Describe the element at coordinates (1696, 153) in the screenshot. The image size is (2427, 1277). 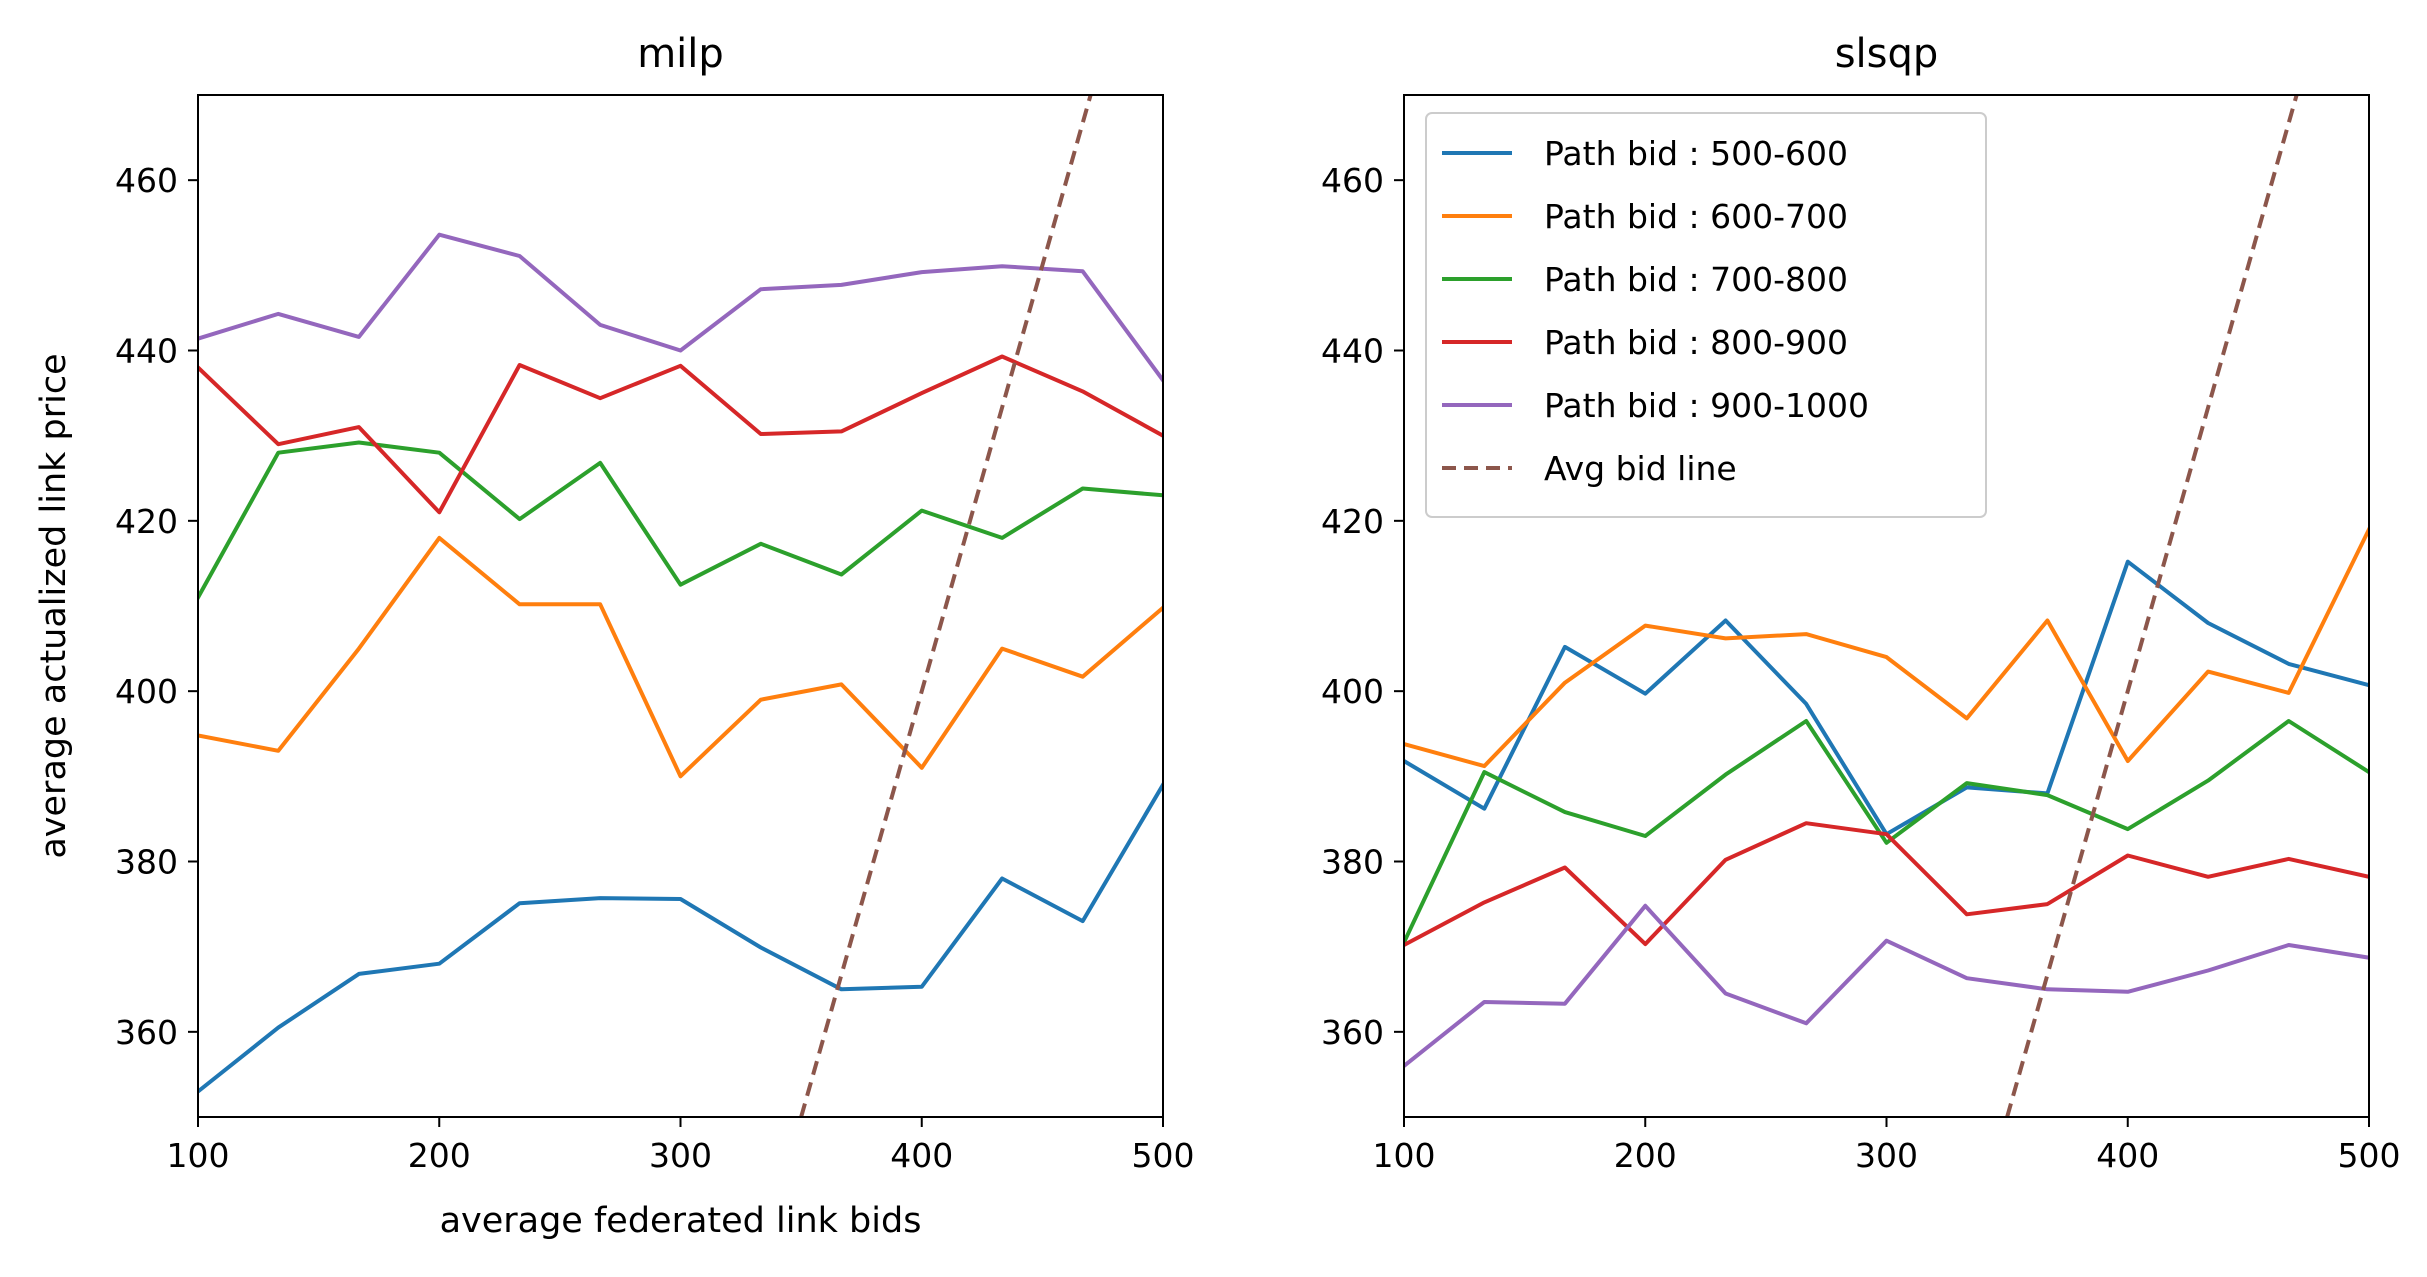
I see `legend-entry-label: Path bid : 500-600` at that location.